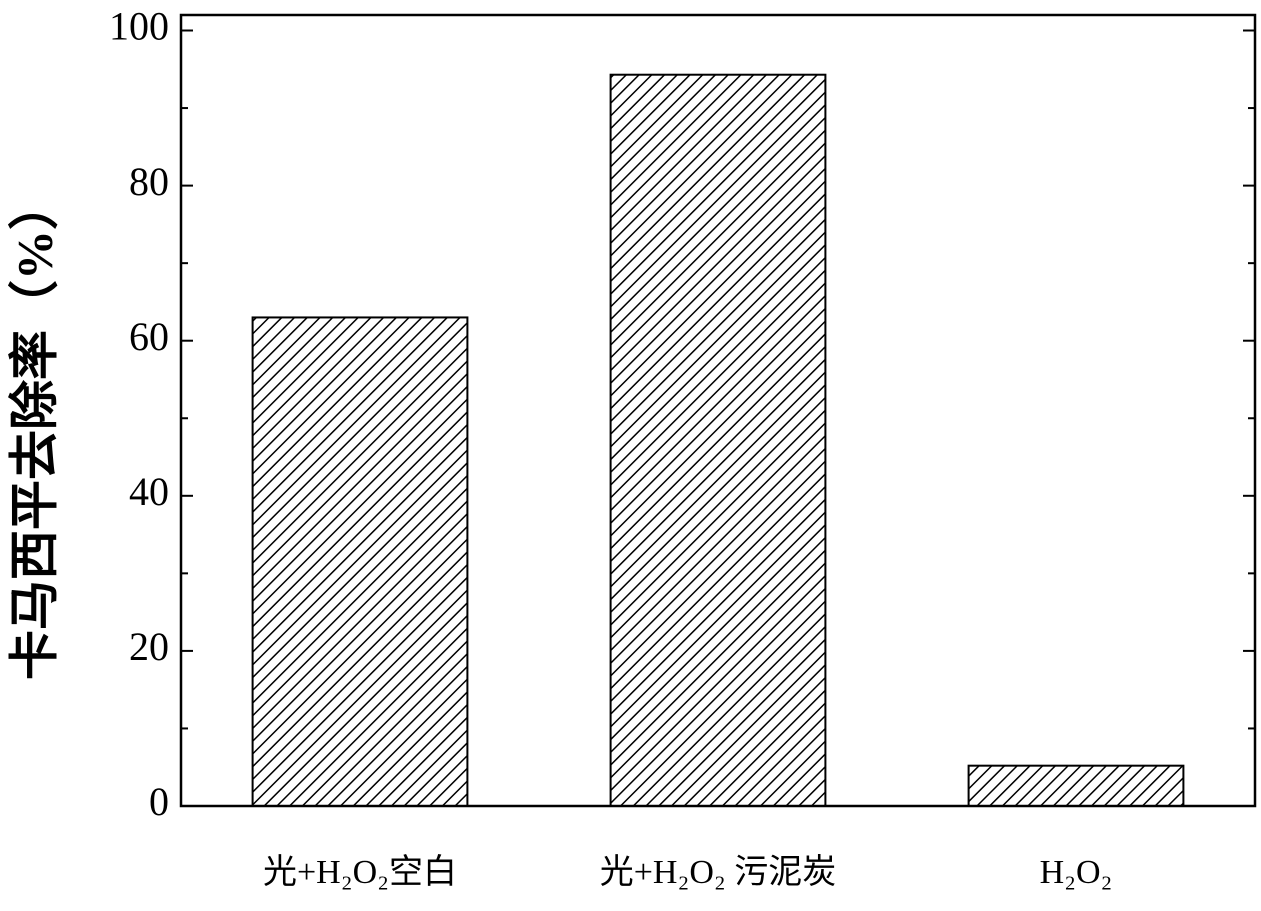 The height and width of the screenshot is (911, 1261). Describe the element at coordinates (149, 336) in the screenshot. I see `y-tick-label: 60` at that location.